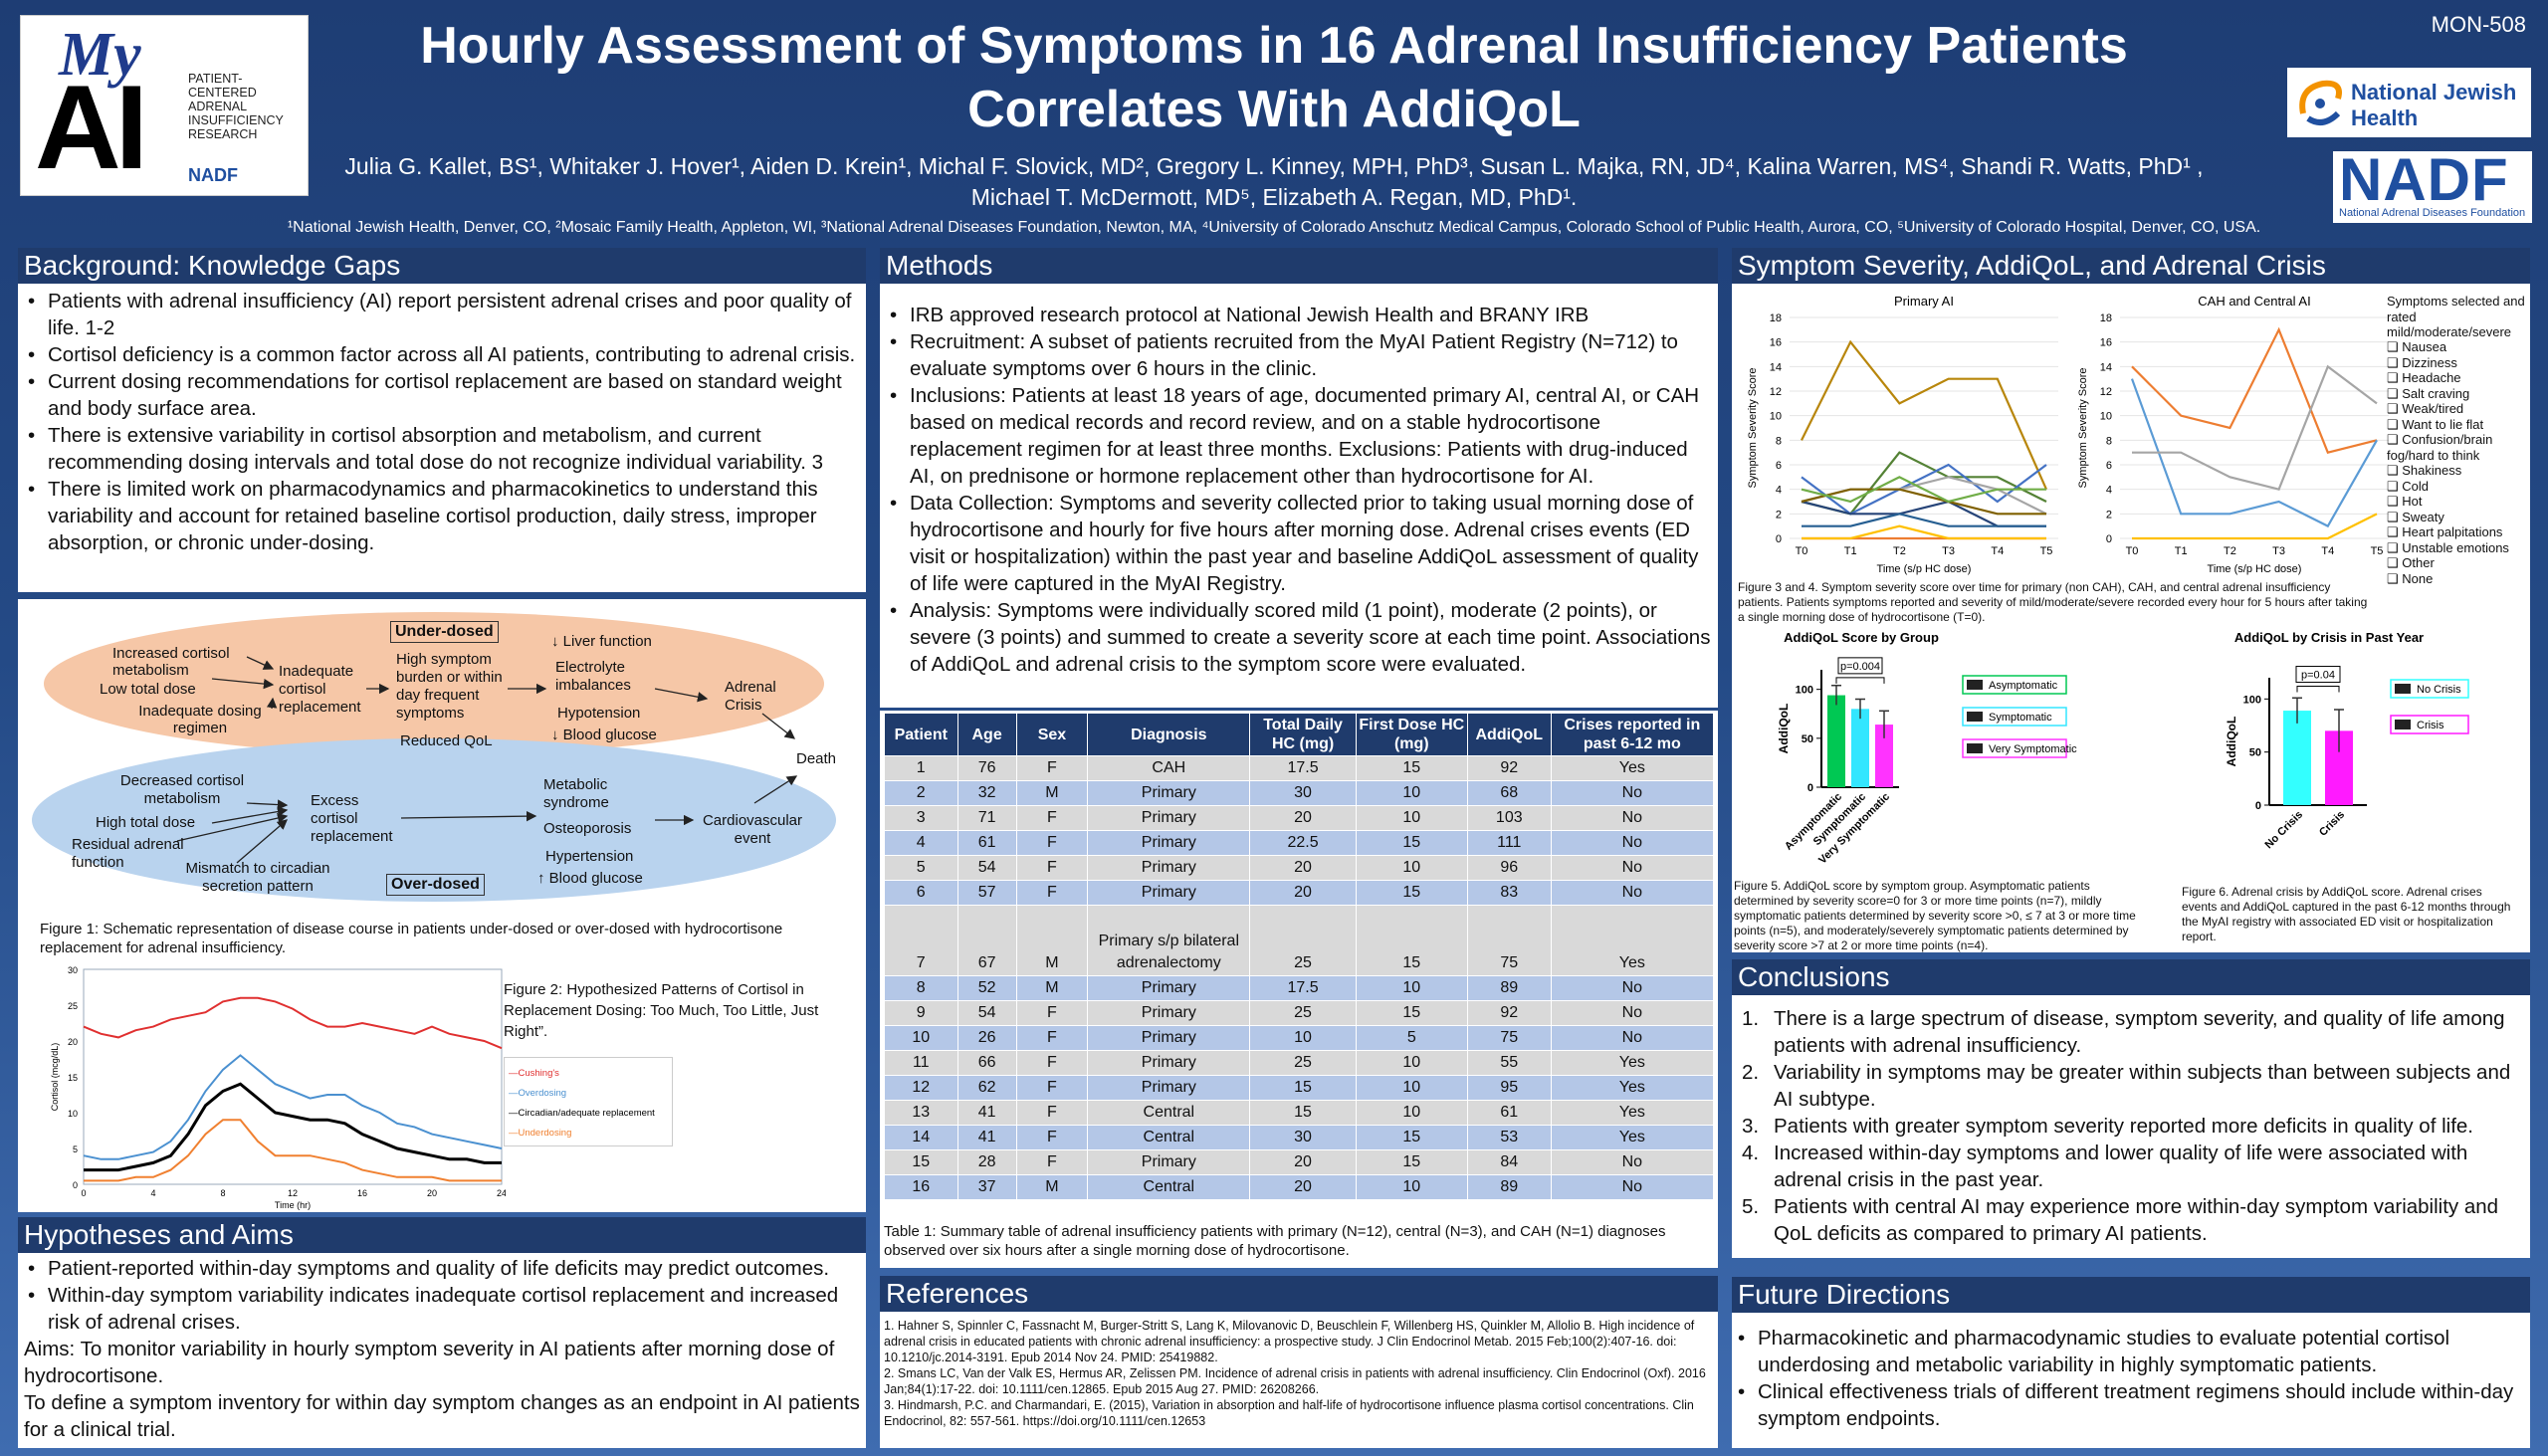  What do you see at coordinates (2424, 179) in the screenshot?
I see `nadf-logo-text: NADF` at bounding box center [2424, 179].